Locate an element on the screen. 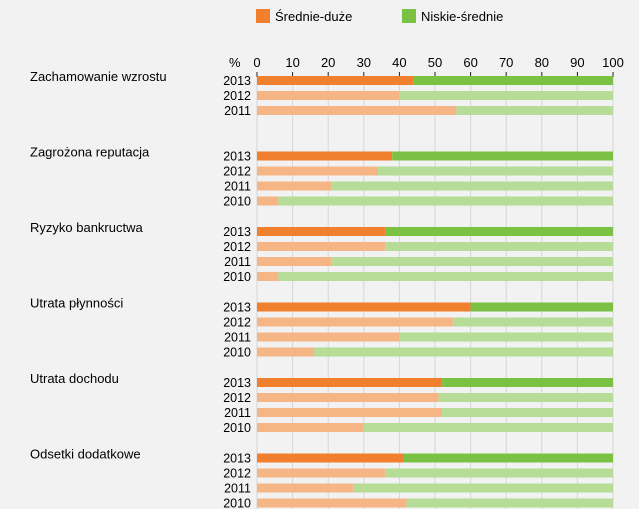  legend-swatch-srednie-duze is located at coordinates (263, 16).